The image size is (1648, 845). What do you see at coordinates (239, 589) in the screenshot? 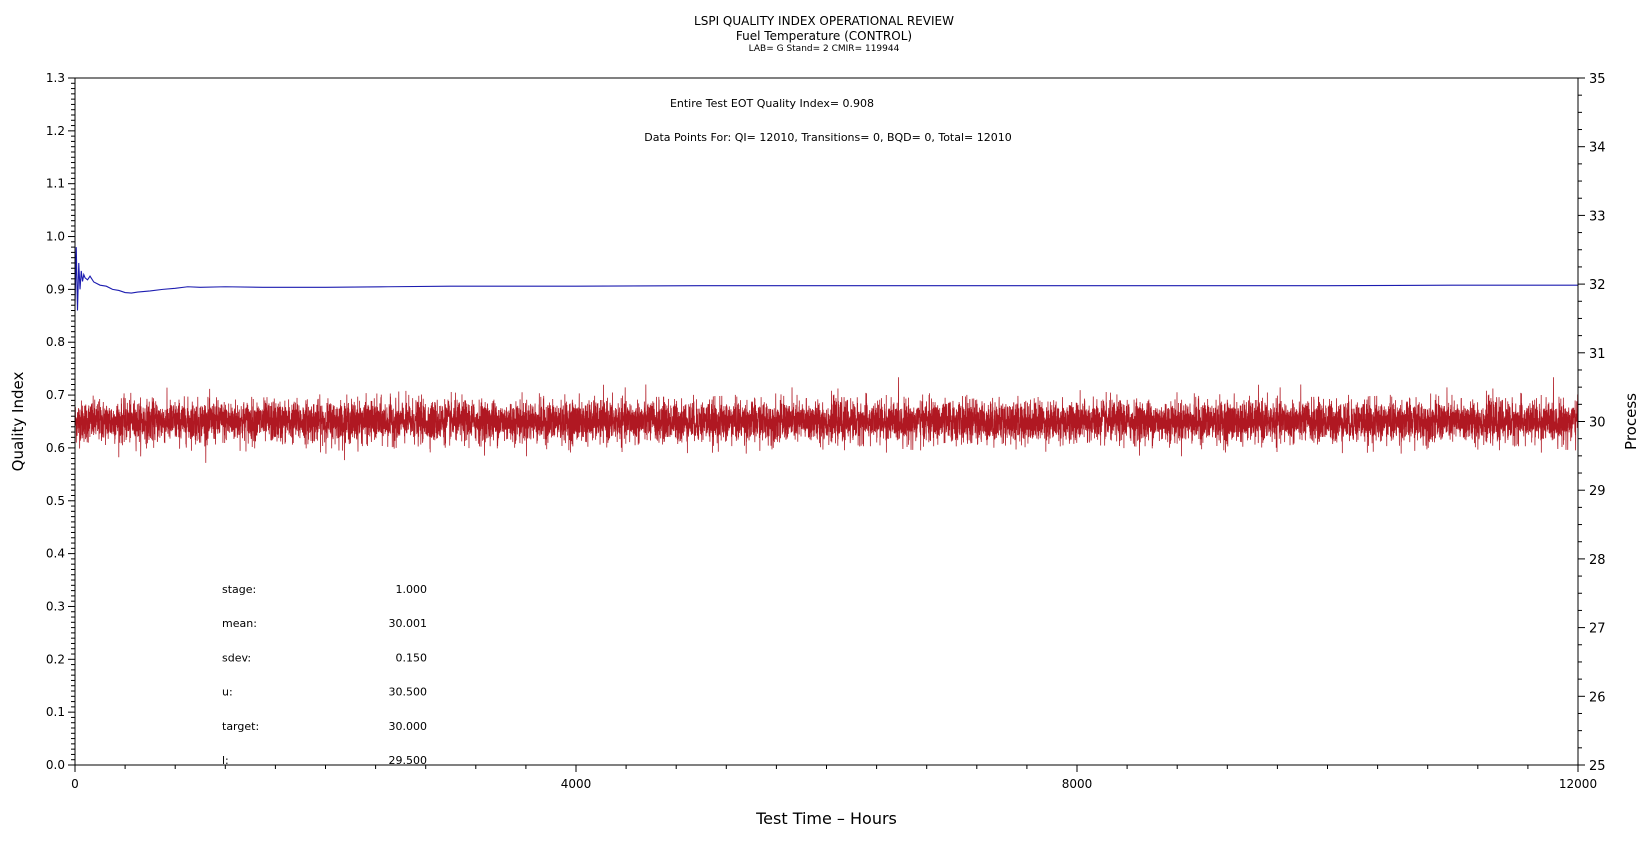
I see `stats-label: stage:` at bounding box center [239, 589].